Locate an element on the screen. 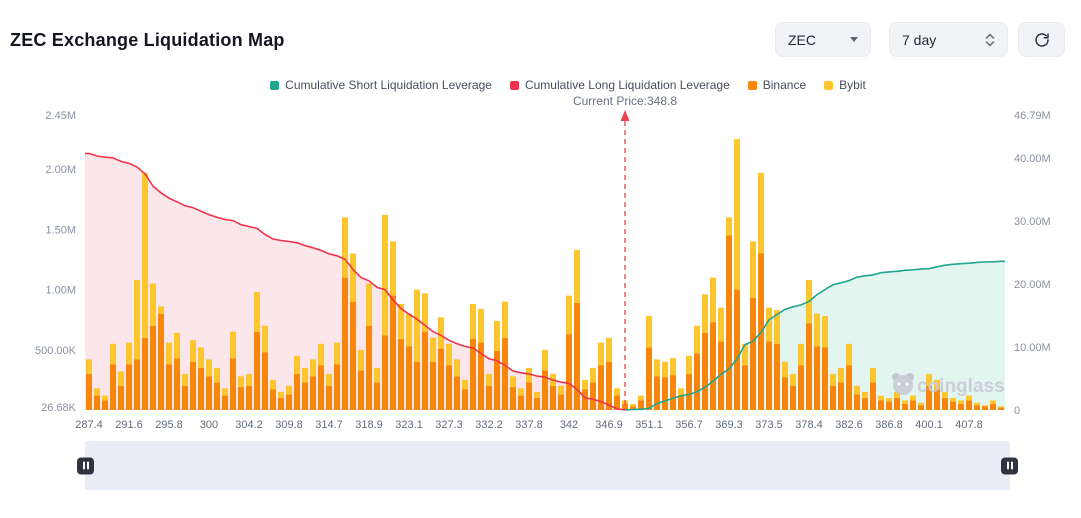 Image resolution: width=1081 pixels, height=518 pixels. coinglass-watermark: coinglass is located at coordinates (948, 385).